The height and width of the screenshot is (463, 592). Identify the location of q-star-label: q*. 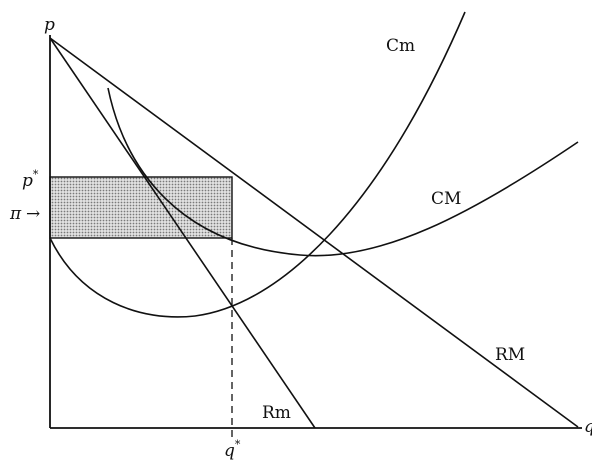
(232, 449).